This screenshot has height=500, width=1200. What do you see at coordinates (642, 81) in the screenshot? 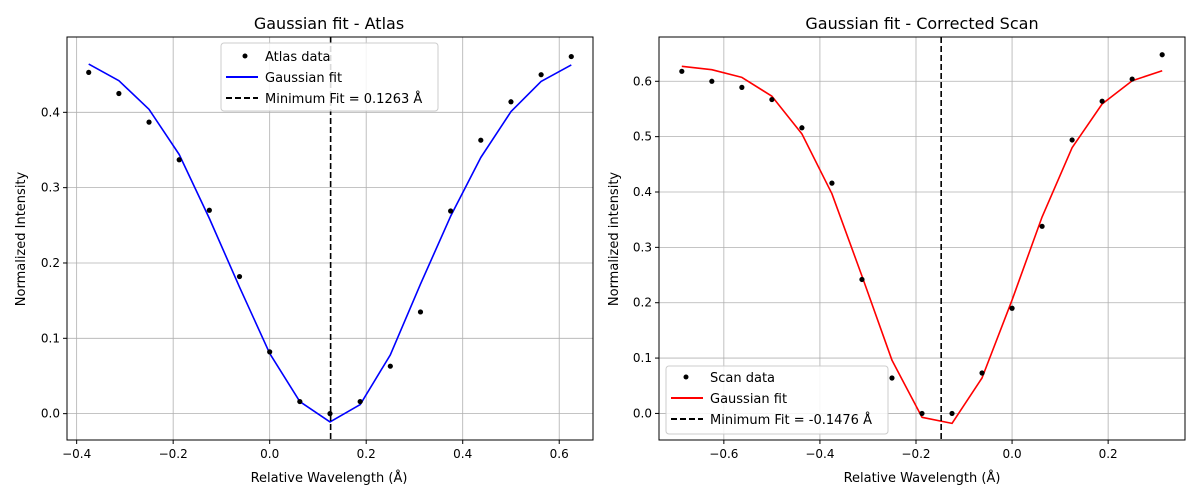
I see `y-tick-label: 0.6` at bounding box center [642, 81].